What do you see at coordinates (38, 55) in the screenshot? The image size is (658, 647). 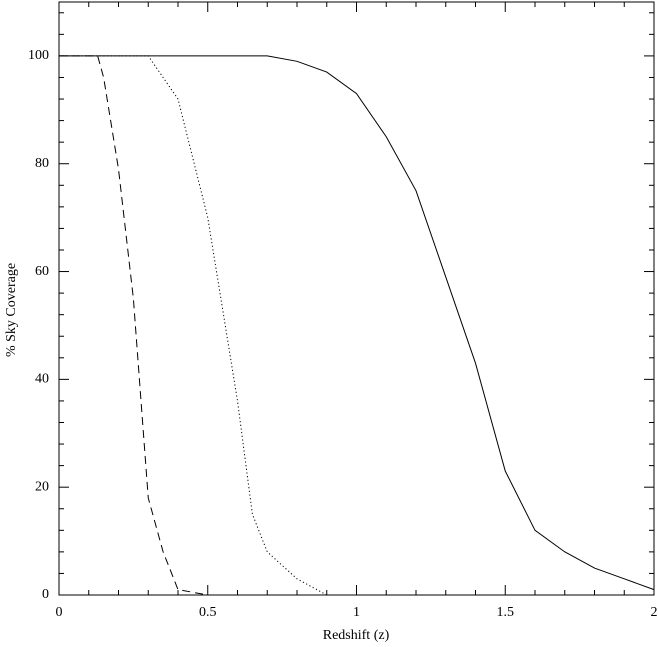 I see `y-tick-label: 100` at bounding box center [38, 55].